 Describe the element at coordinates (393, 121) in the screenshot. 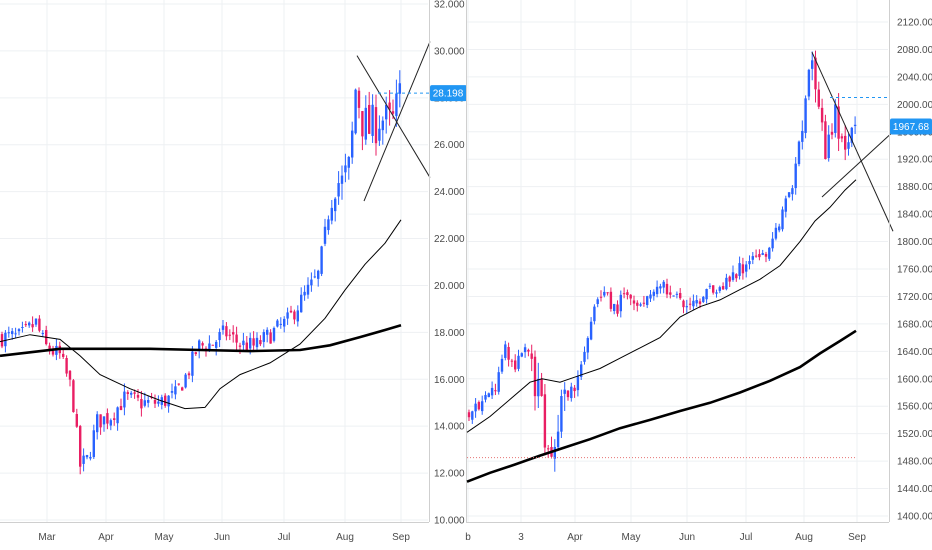

I see `left-trendlines` at that location.